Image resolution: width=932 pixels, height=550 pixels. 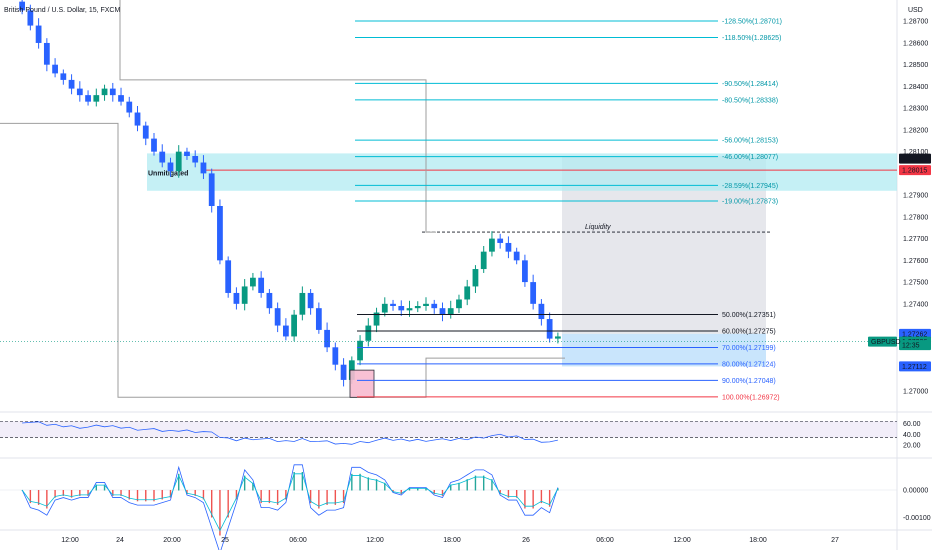 I want to click on currency-label: USD, so click(x=915, y=10).